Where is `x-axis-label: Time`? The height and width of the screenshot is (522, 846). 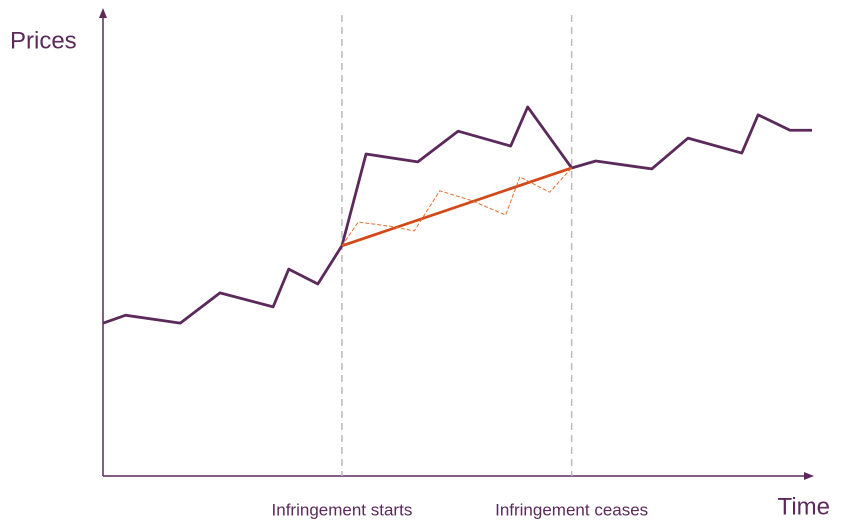
x-axis-label: Time is located at coordinates (804, 506).